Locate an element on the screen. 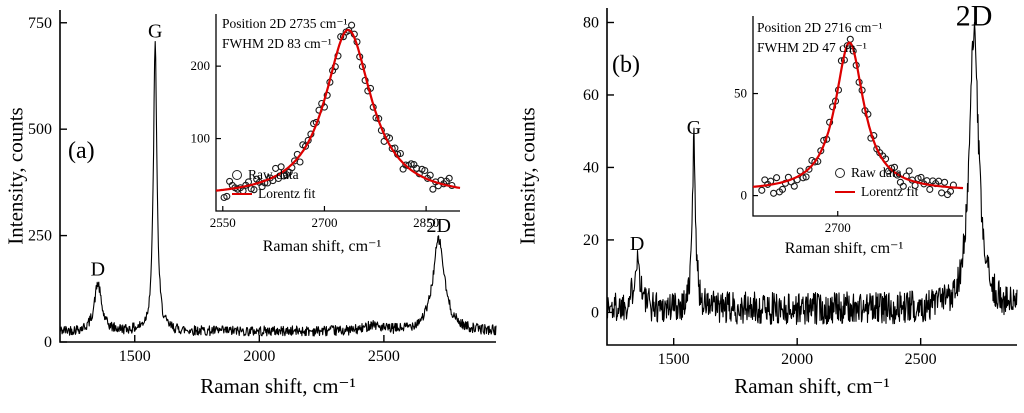 The height and width of the screenshot is (413, 1024). inset-b-legend: Raw data Lorentz fit is located at coordinates (876, 182).